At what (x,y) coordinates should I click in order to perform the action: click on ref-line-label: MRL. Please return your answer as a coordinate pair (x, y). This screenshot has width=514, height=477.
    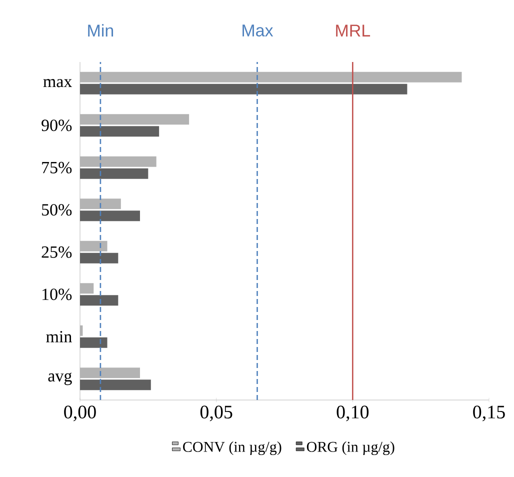
    Looking at the image, I should click on (353, 30).